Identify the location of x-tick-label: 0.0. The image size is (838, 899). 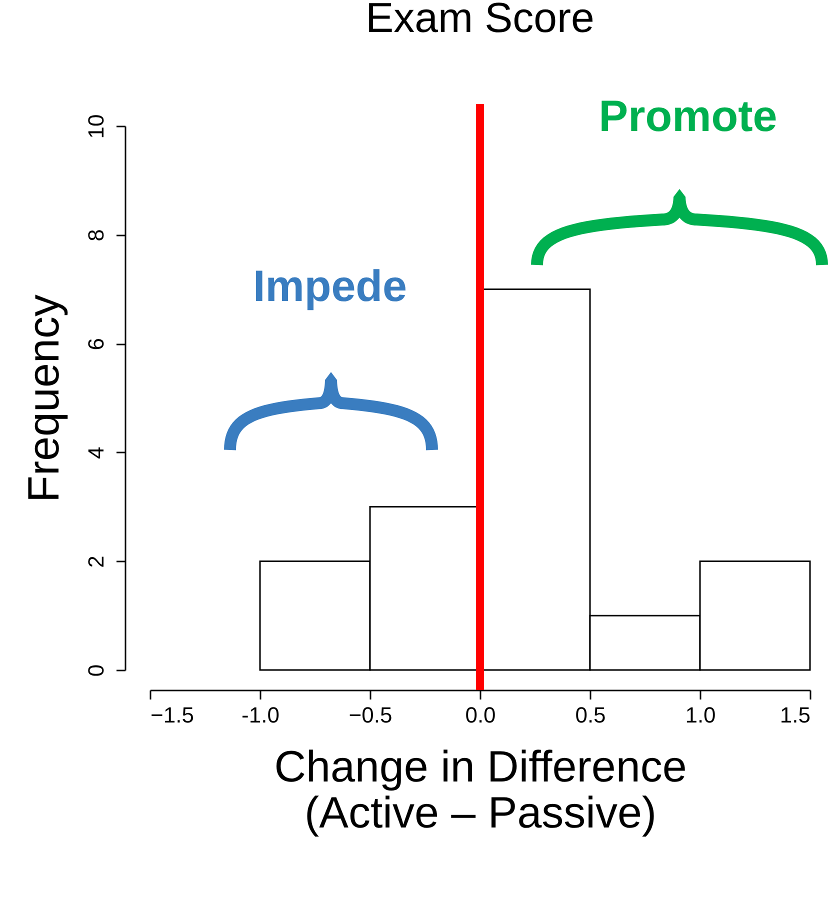
(480, 715).